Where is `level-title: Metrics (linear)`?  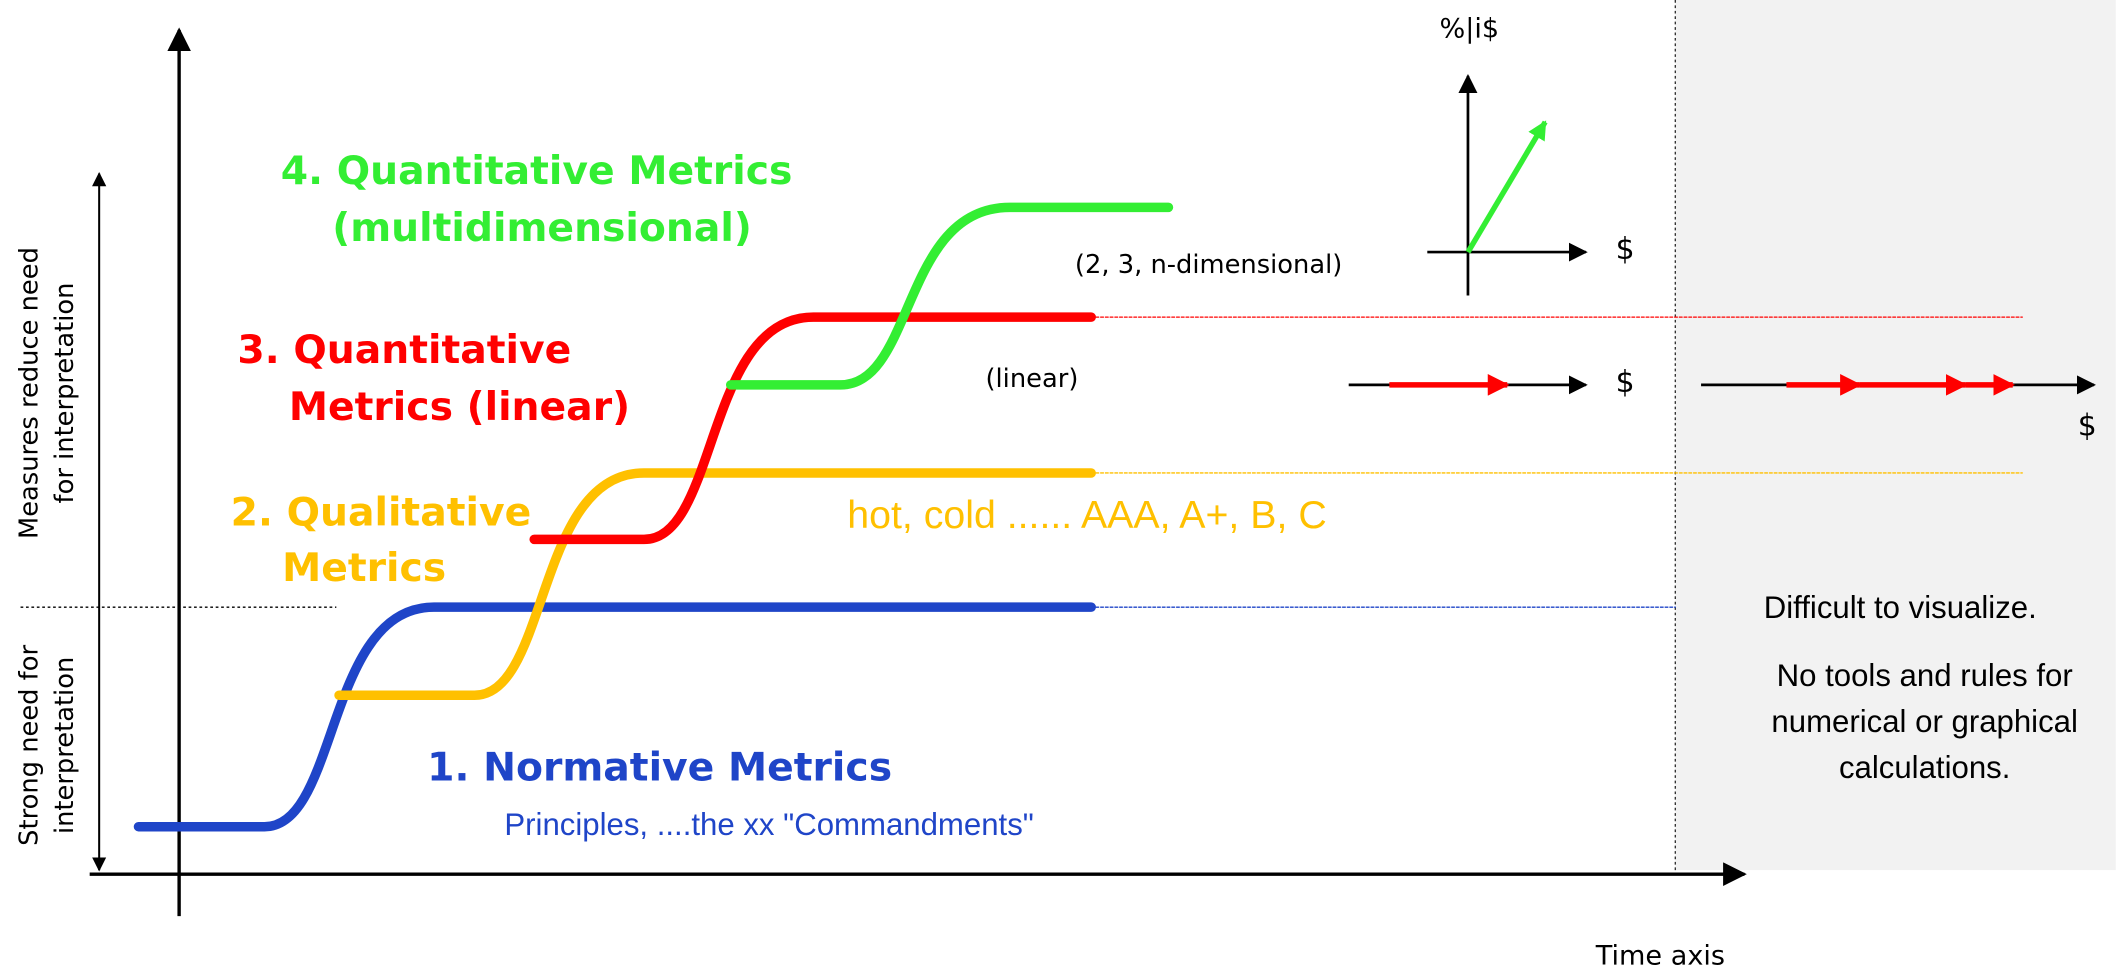
level-title: Metrics (linear) is located at coordinates (459, 407).